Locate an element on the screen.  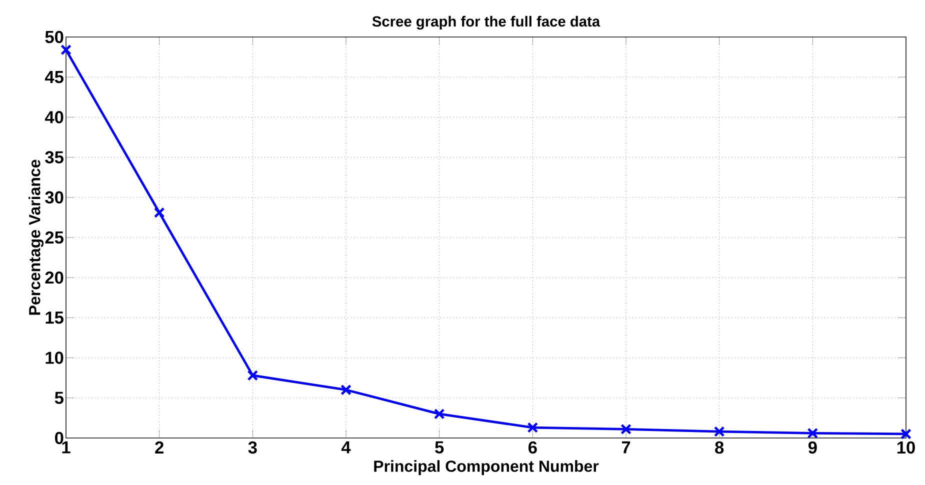
y-tick-label: 15 is located at coordinates (55, 318).